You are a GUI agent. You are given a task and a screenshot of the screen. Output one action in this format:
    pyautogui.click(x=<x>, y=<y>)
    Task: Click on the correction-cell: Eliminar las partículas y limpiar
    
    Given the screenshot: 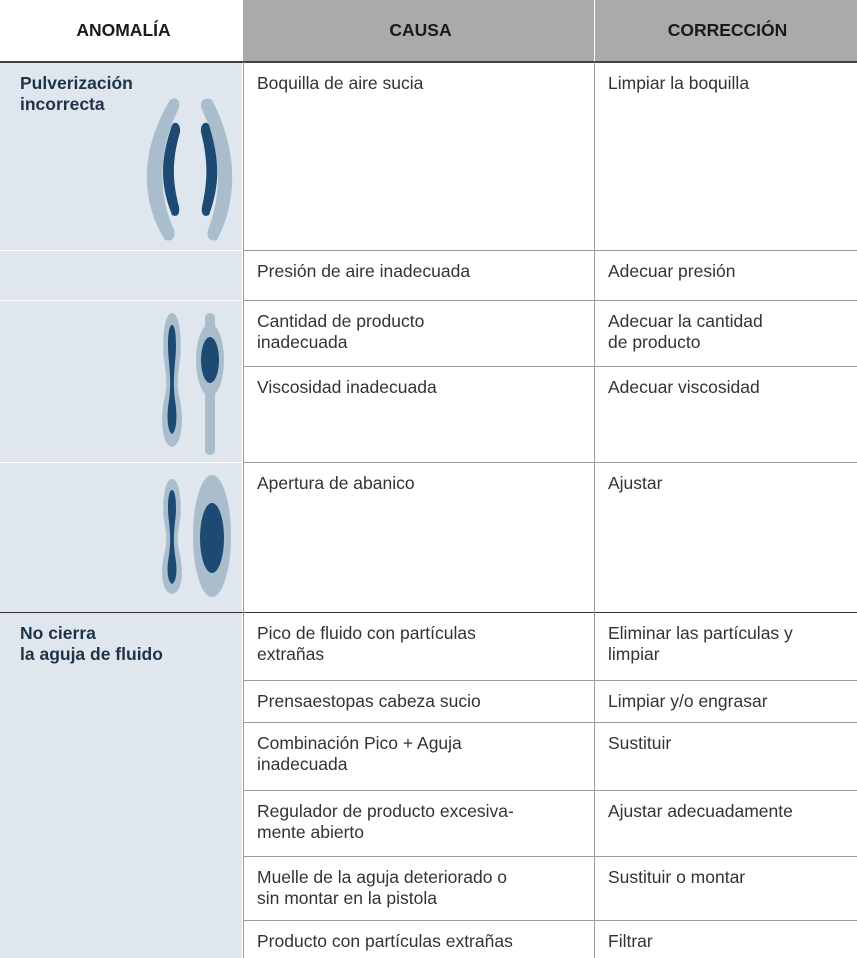 What is the action you would take?
    pyautogui.click(x=725, y=638)
    